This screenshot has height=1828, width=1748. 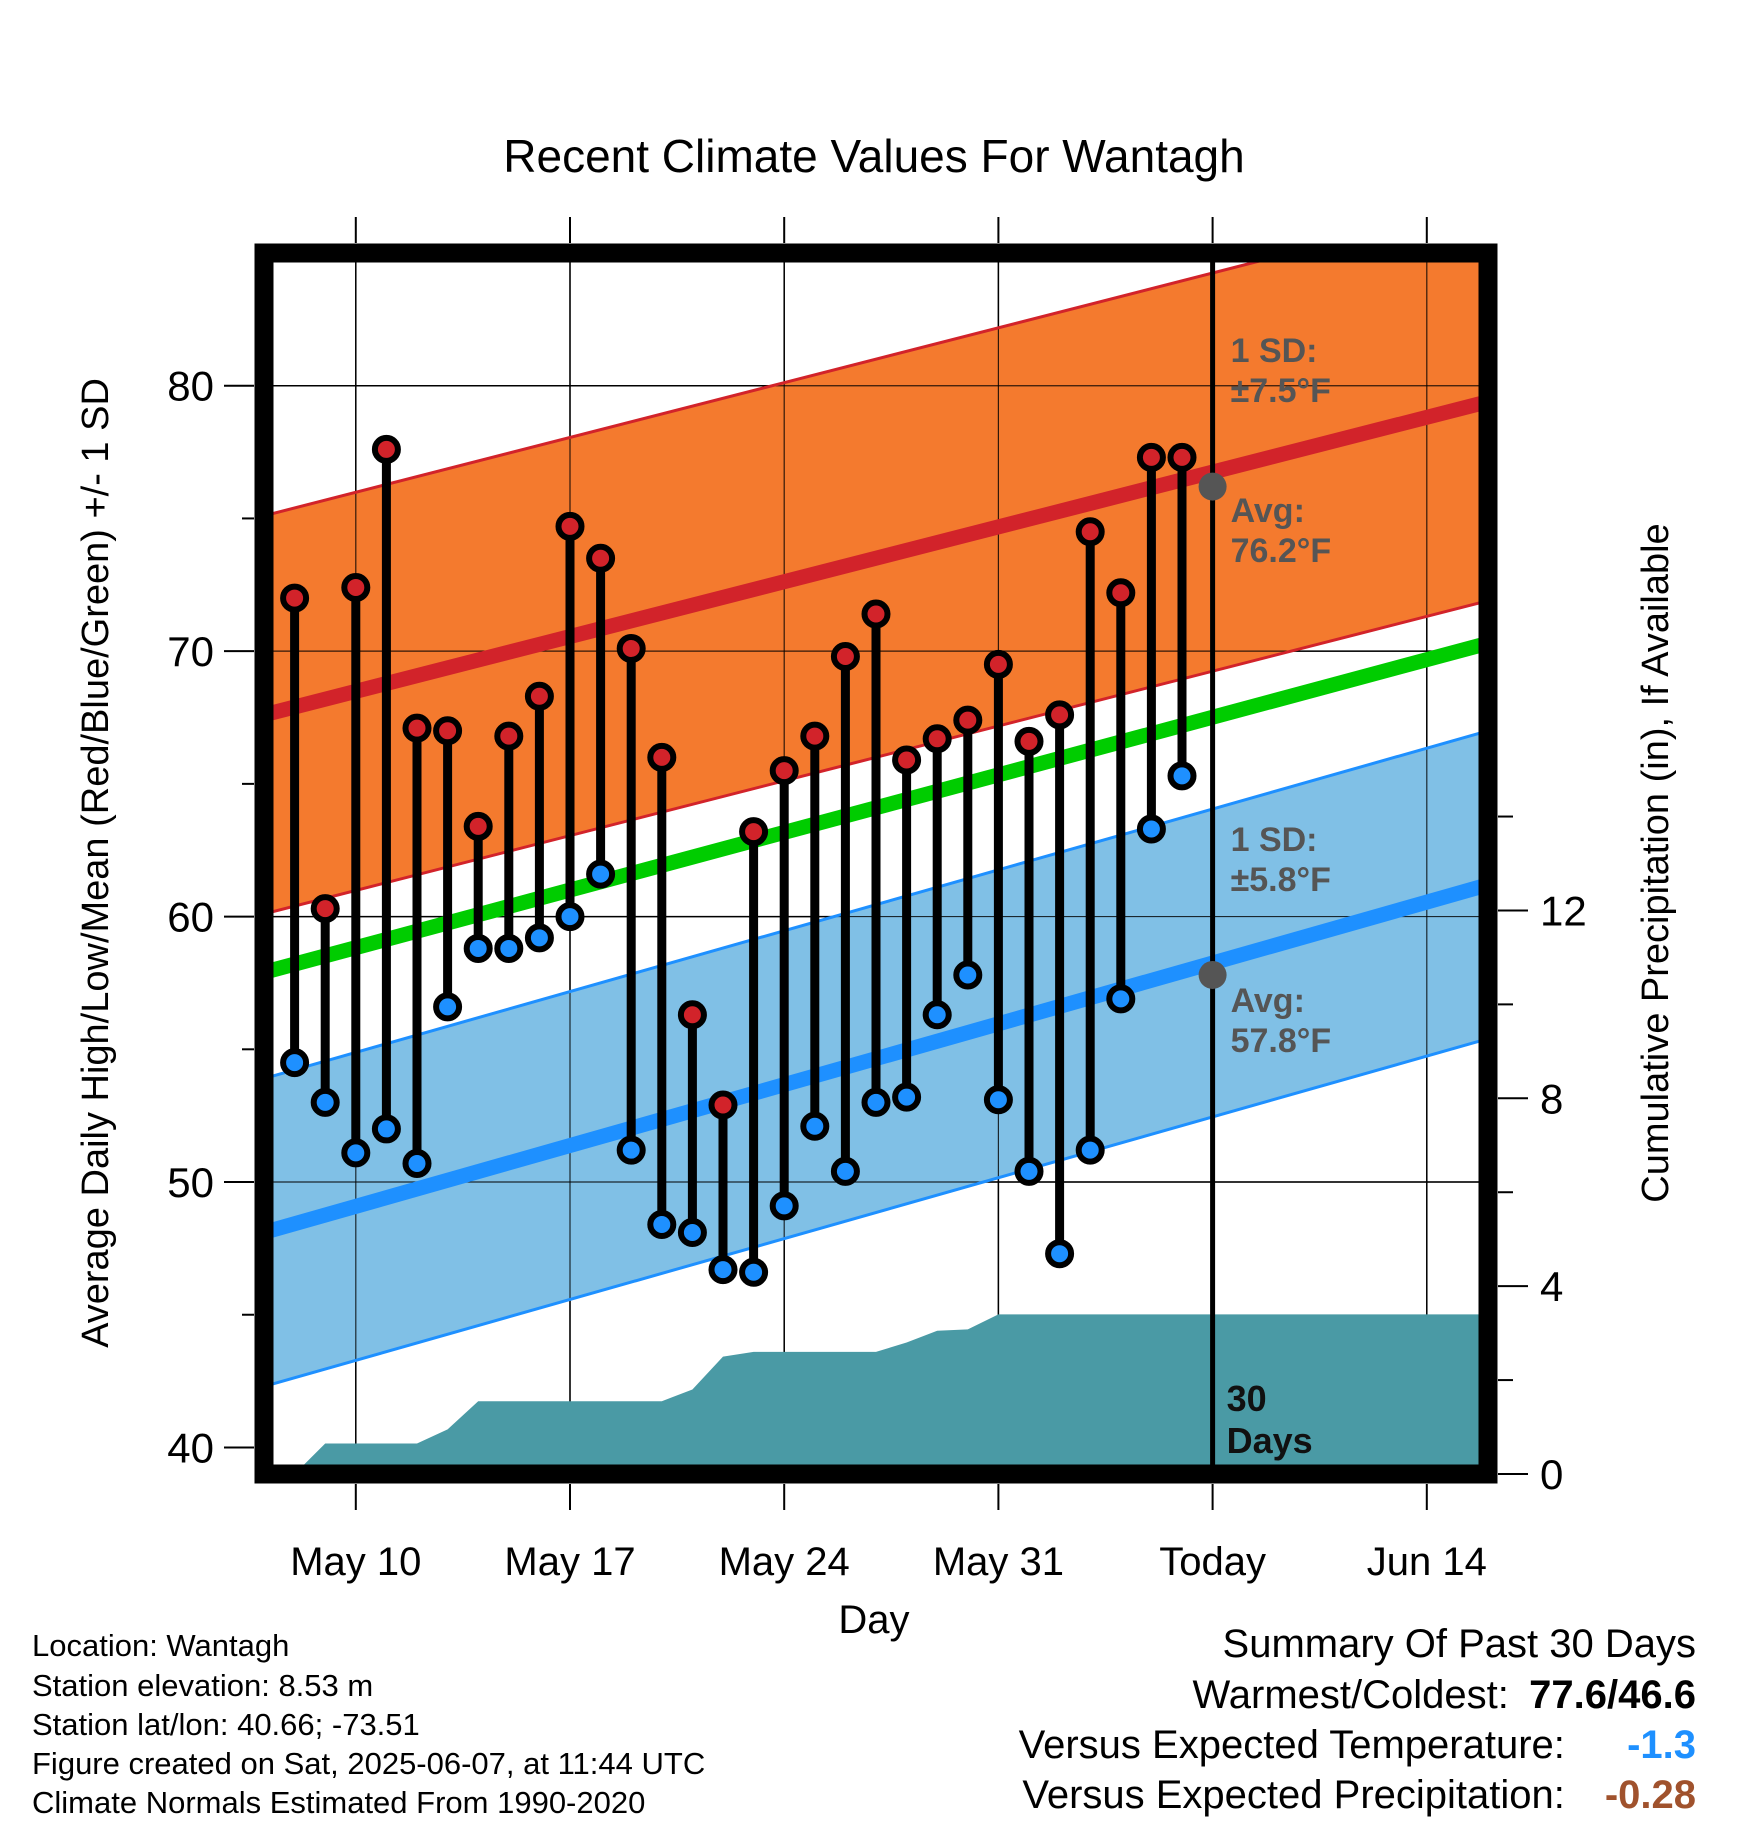 I want to click on y2-tick-label: 12, so click(x=1563, y=910).